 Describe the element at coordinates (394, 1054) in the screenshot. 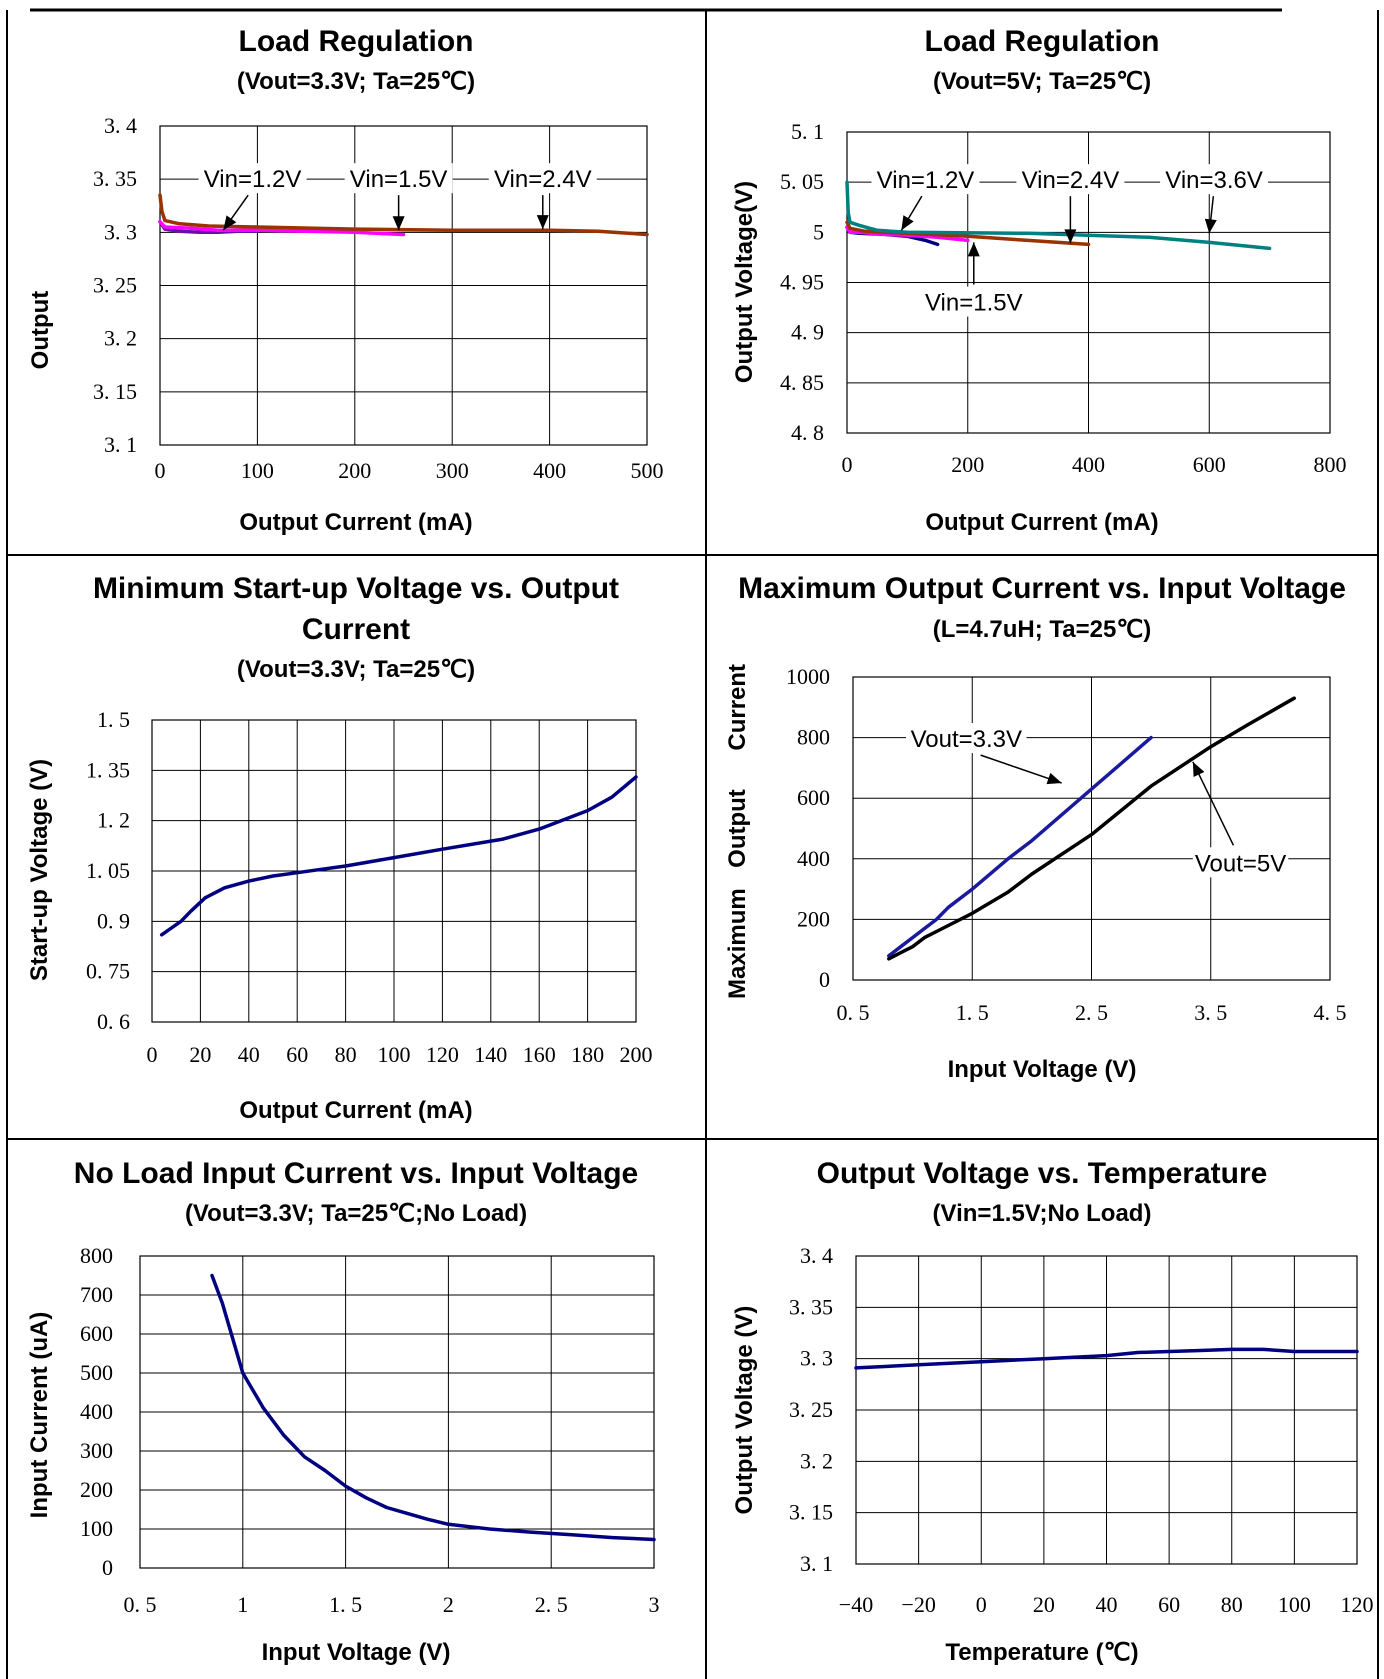

I see `x-tick-label: 100` at that location.